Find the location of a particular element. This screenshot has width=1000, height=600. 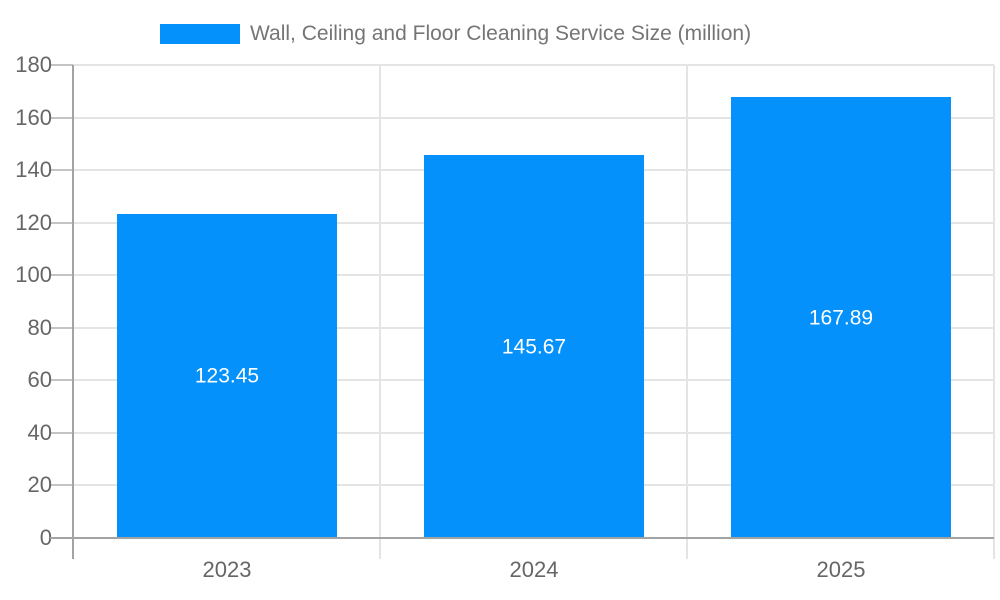

y-axis-label: 0 is located at coordinates (45, 537).